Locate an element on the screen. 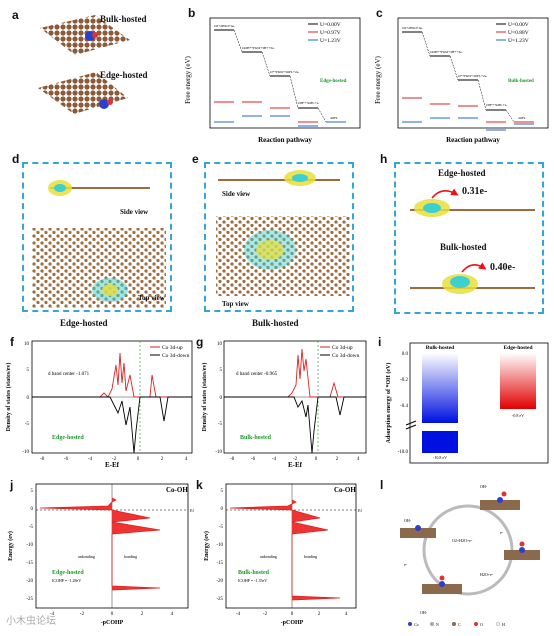  svg-text: O is located at coordinates (481, 624).